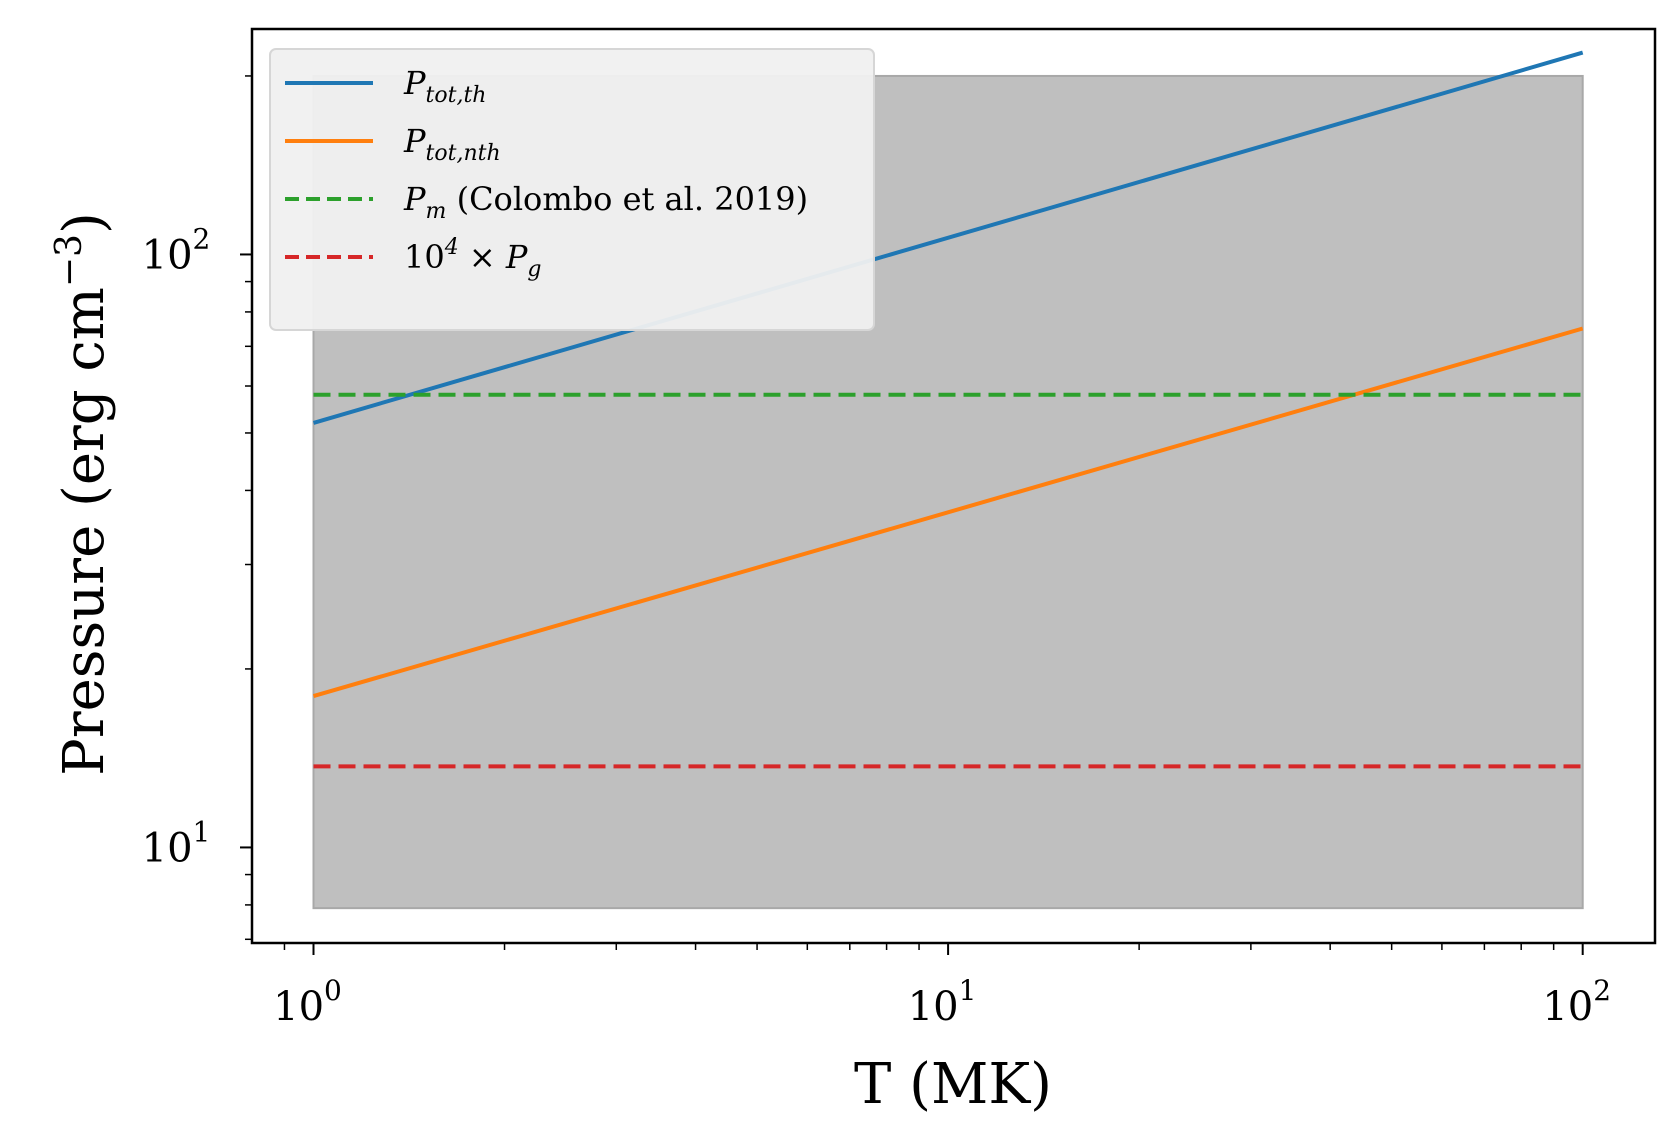 Image resolution: width=1673 pixels, height=1148 pixels. I want to click on y-axis-title-main: Pressure (erg cm, so click(84, 531).